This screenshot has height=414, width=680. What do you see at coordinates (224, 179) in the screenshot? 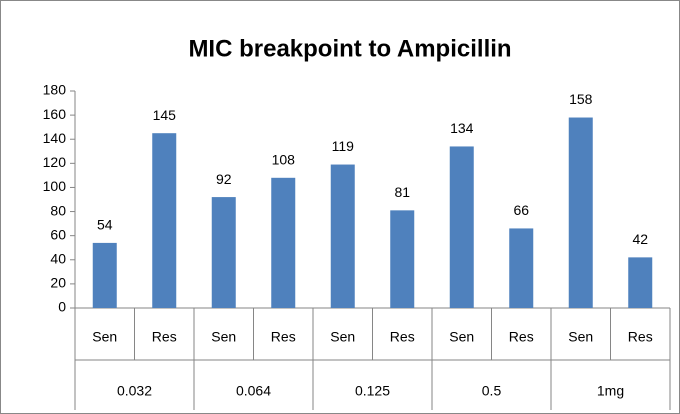
I see `data-label: 92` at bounding box center [224, 179].